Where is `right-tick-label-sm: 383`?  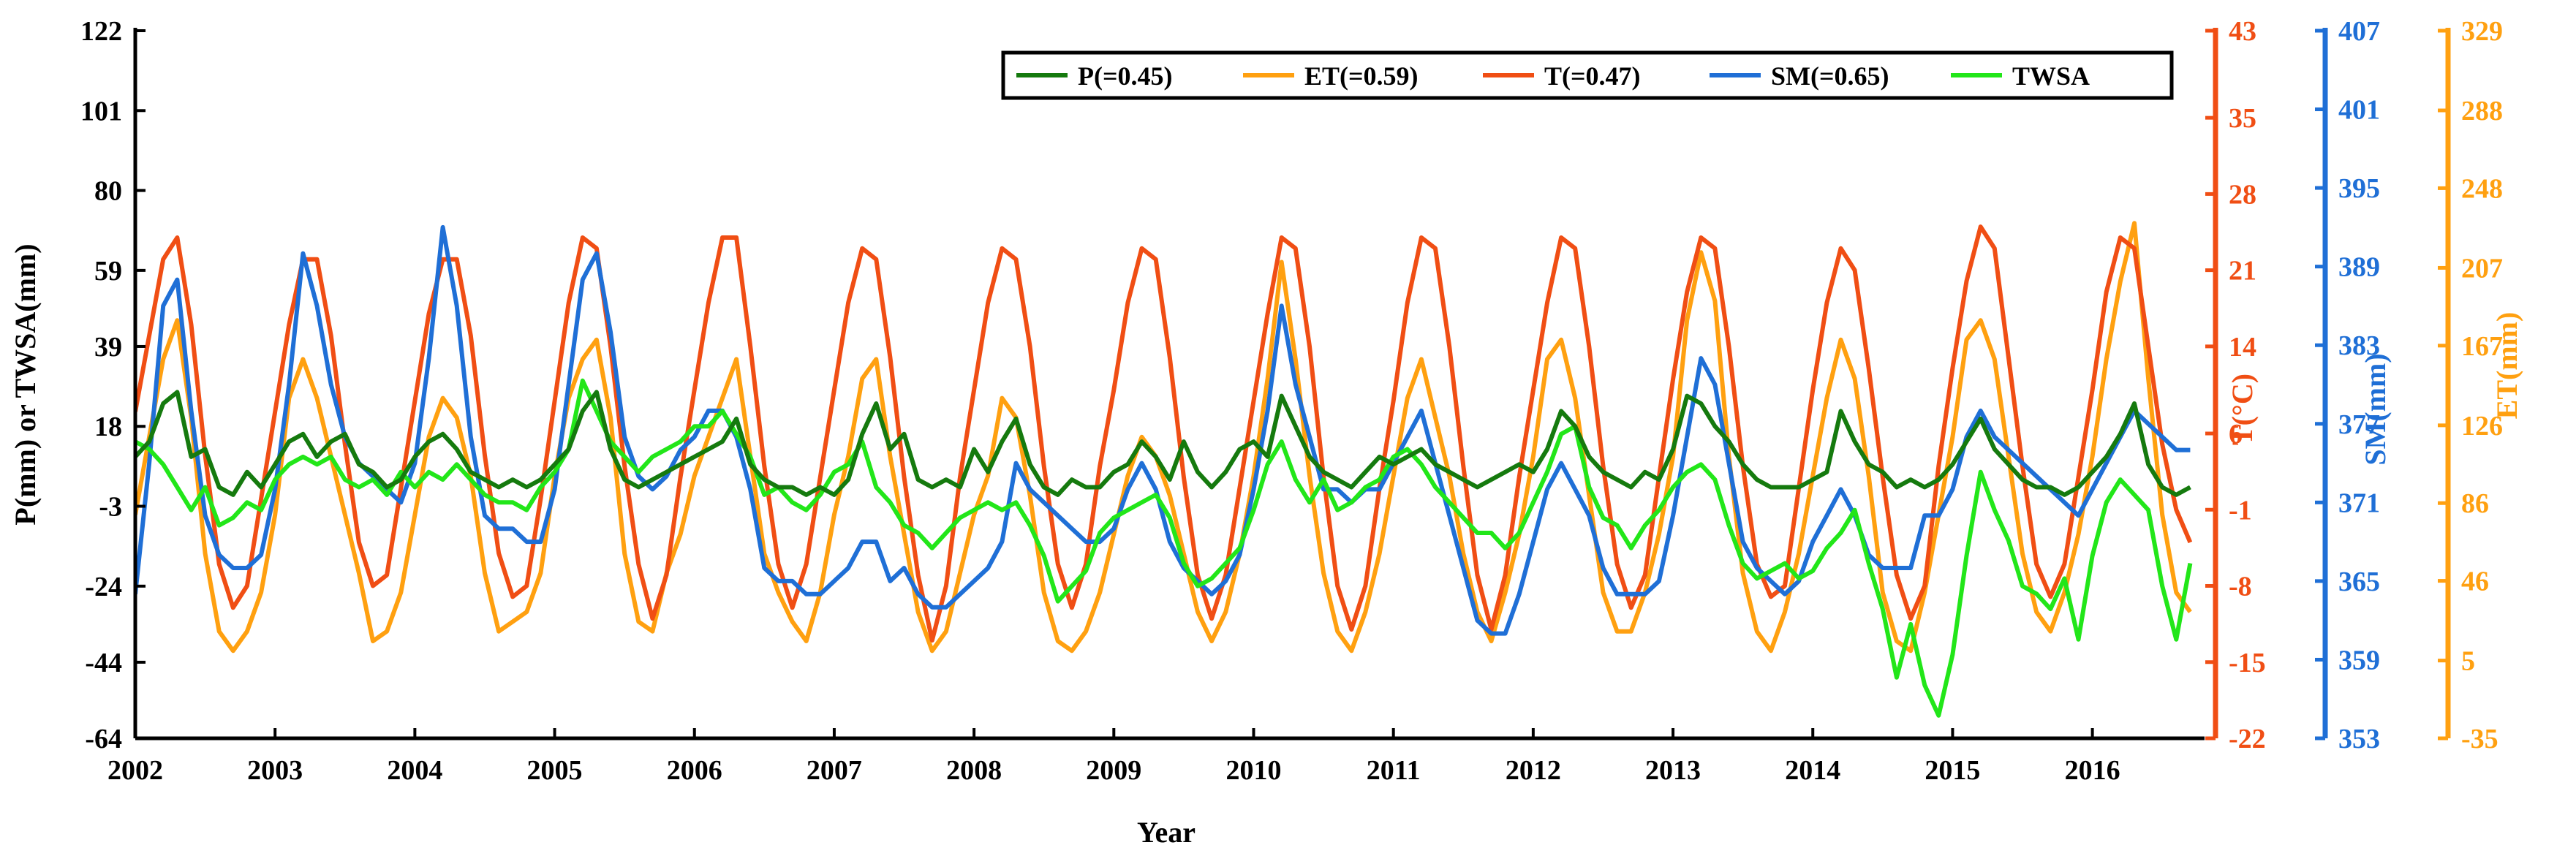
right-tick-label-sm: 383 is located at coordinates (2359, 346).